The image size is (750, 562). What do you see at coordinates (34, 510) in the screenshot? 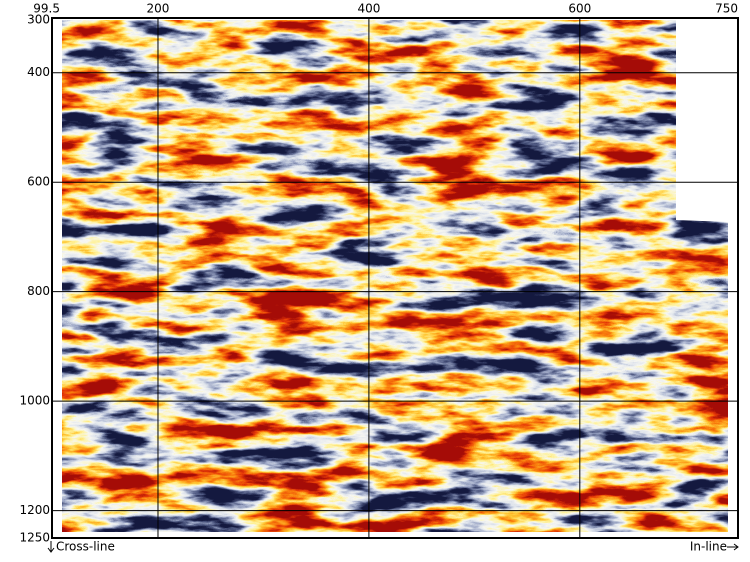
I see `y-tick-label: 1200` at bounding box center [34, 510].